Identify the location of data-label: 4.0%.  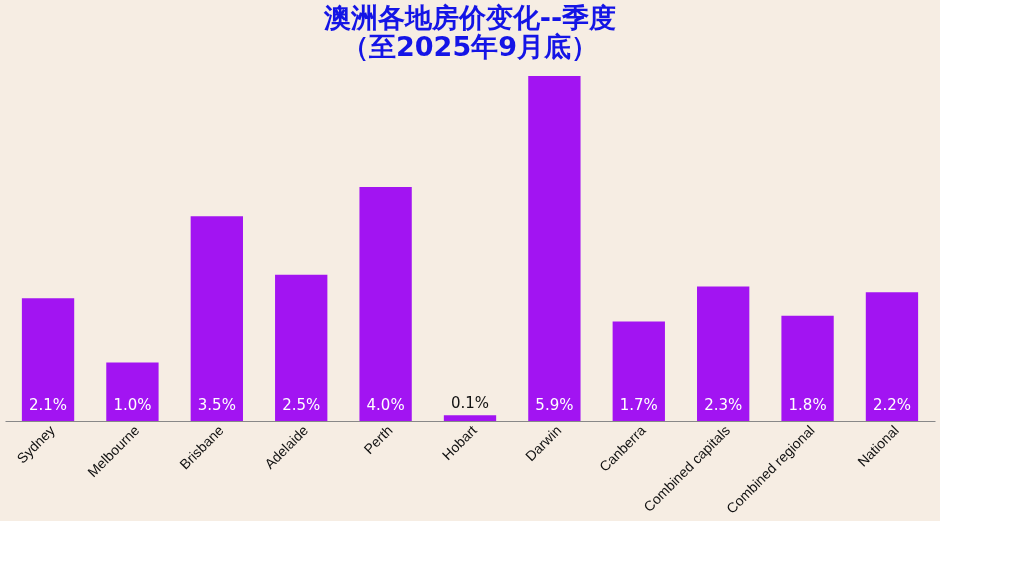
(385, 405).